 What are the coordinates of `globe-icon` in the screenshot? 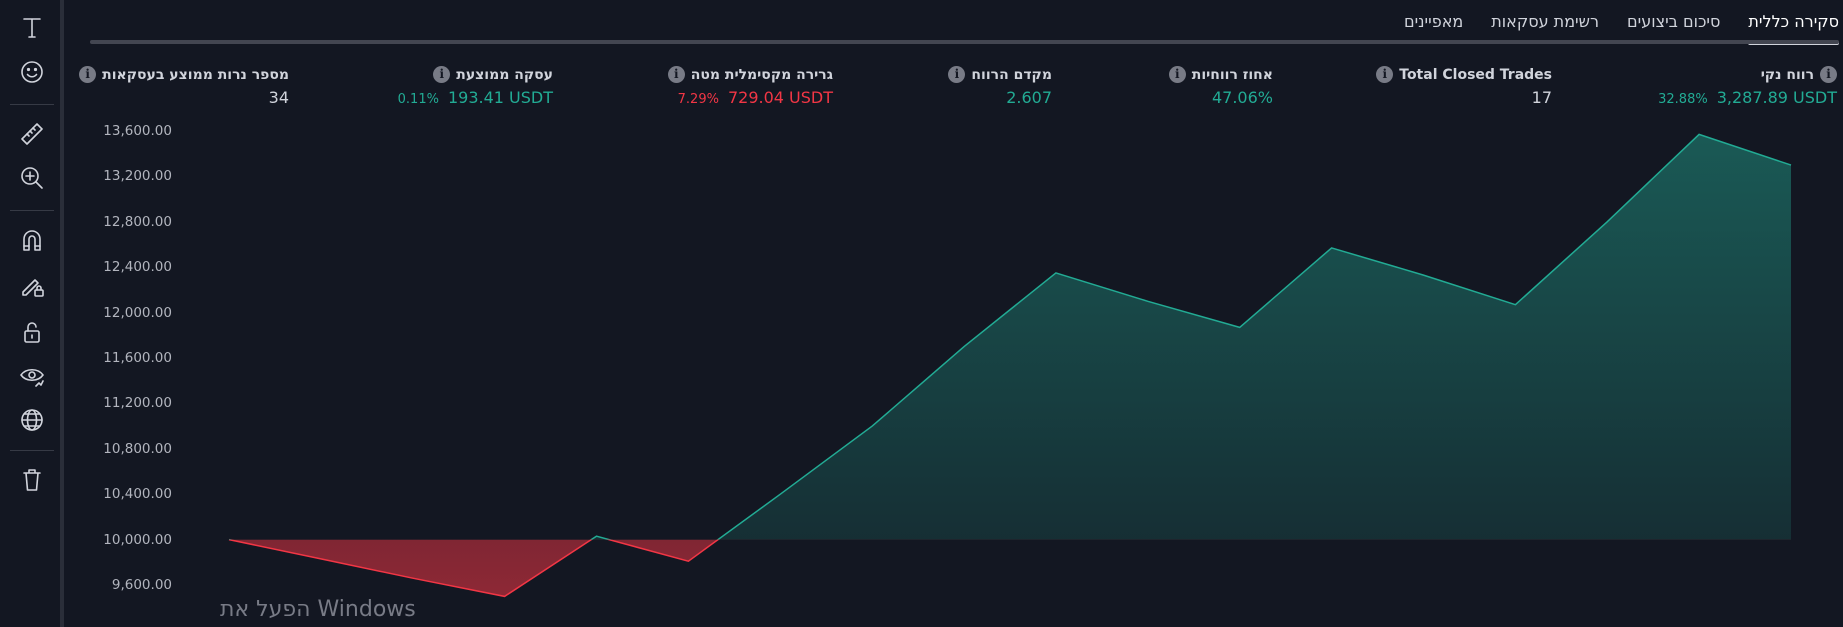 It's located at (32, 420).